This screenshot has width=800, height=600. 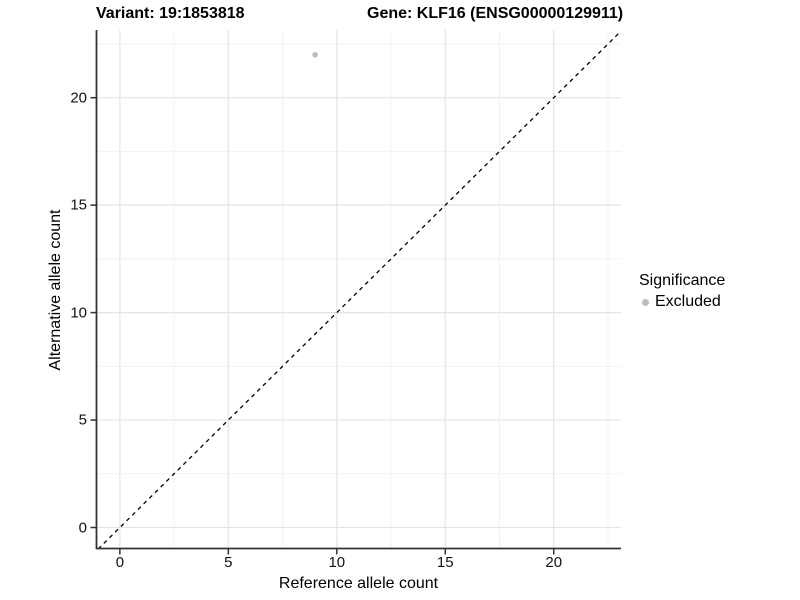 What do you see at coordinates (82, 420) in the screenshot?
I see `y-tick-label: 5` at bounding box center [82, 420].